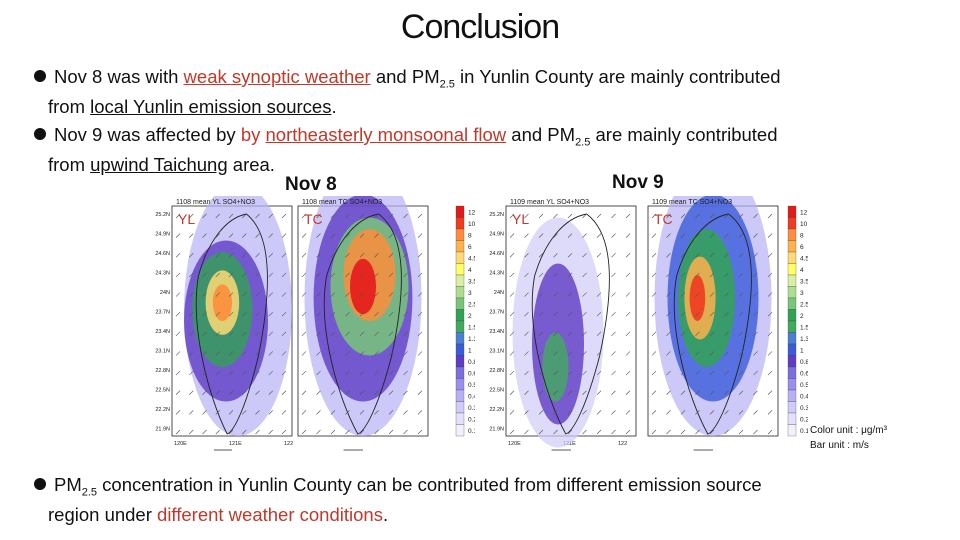  What do you see at coordinates (162, 410) in the screenshot?
I see `lat-tick: 22.2N` at bounding box center [162, 410].